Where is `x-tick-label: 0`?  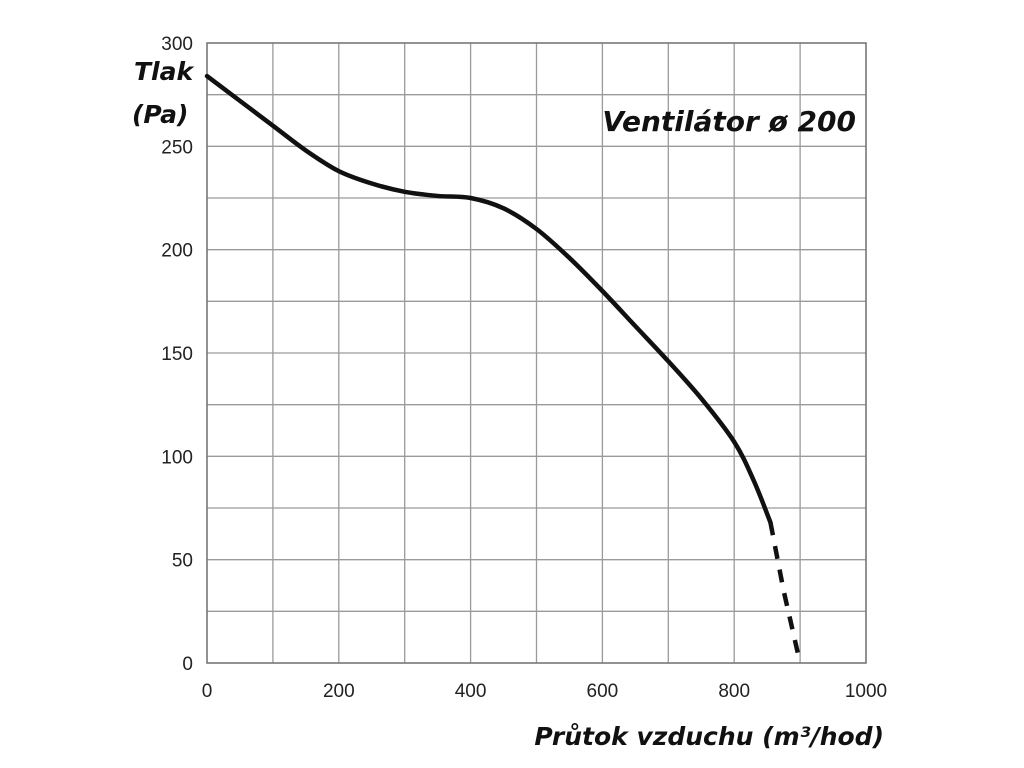 x-tick-label: 0 is located at coordinates (207, 691).